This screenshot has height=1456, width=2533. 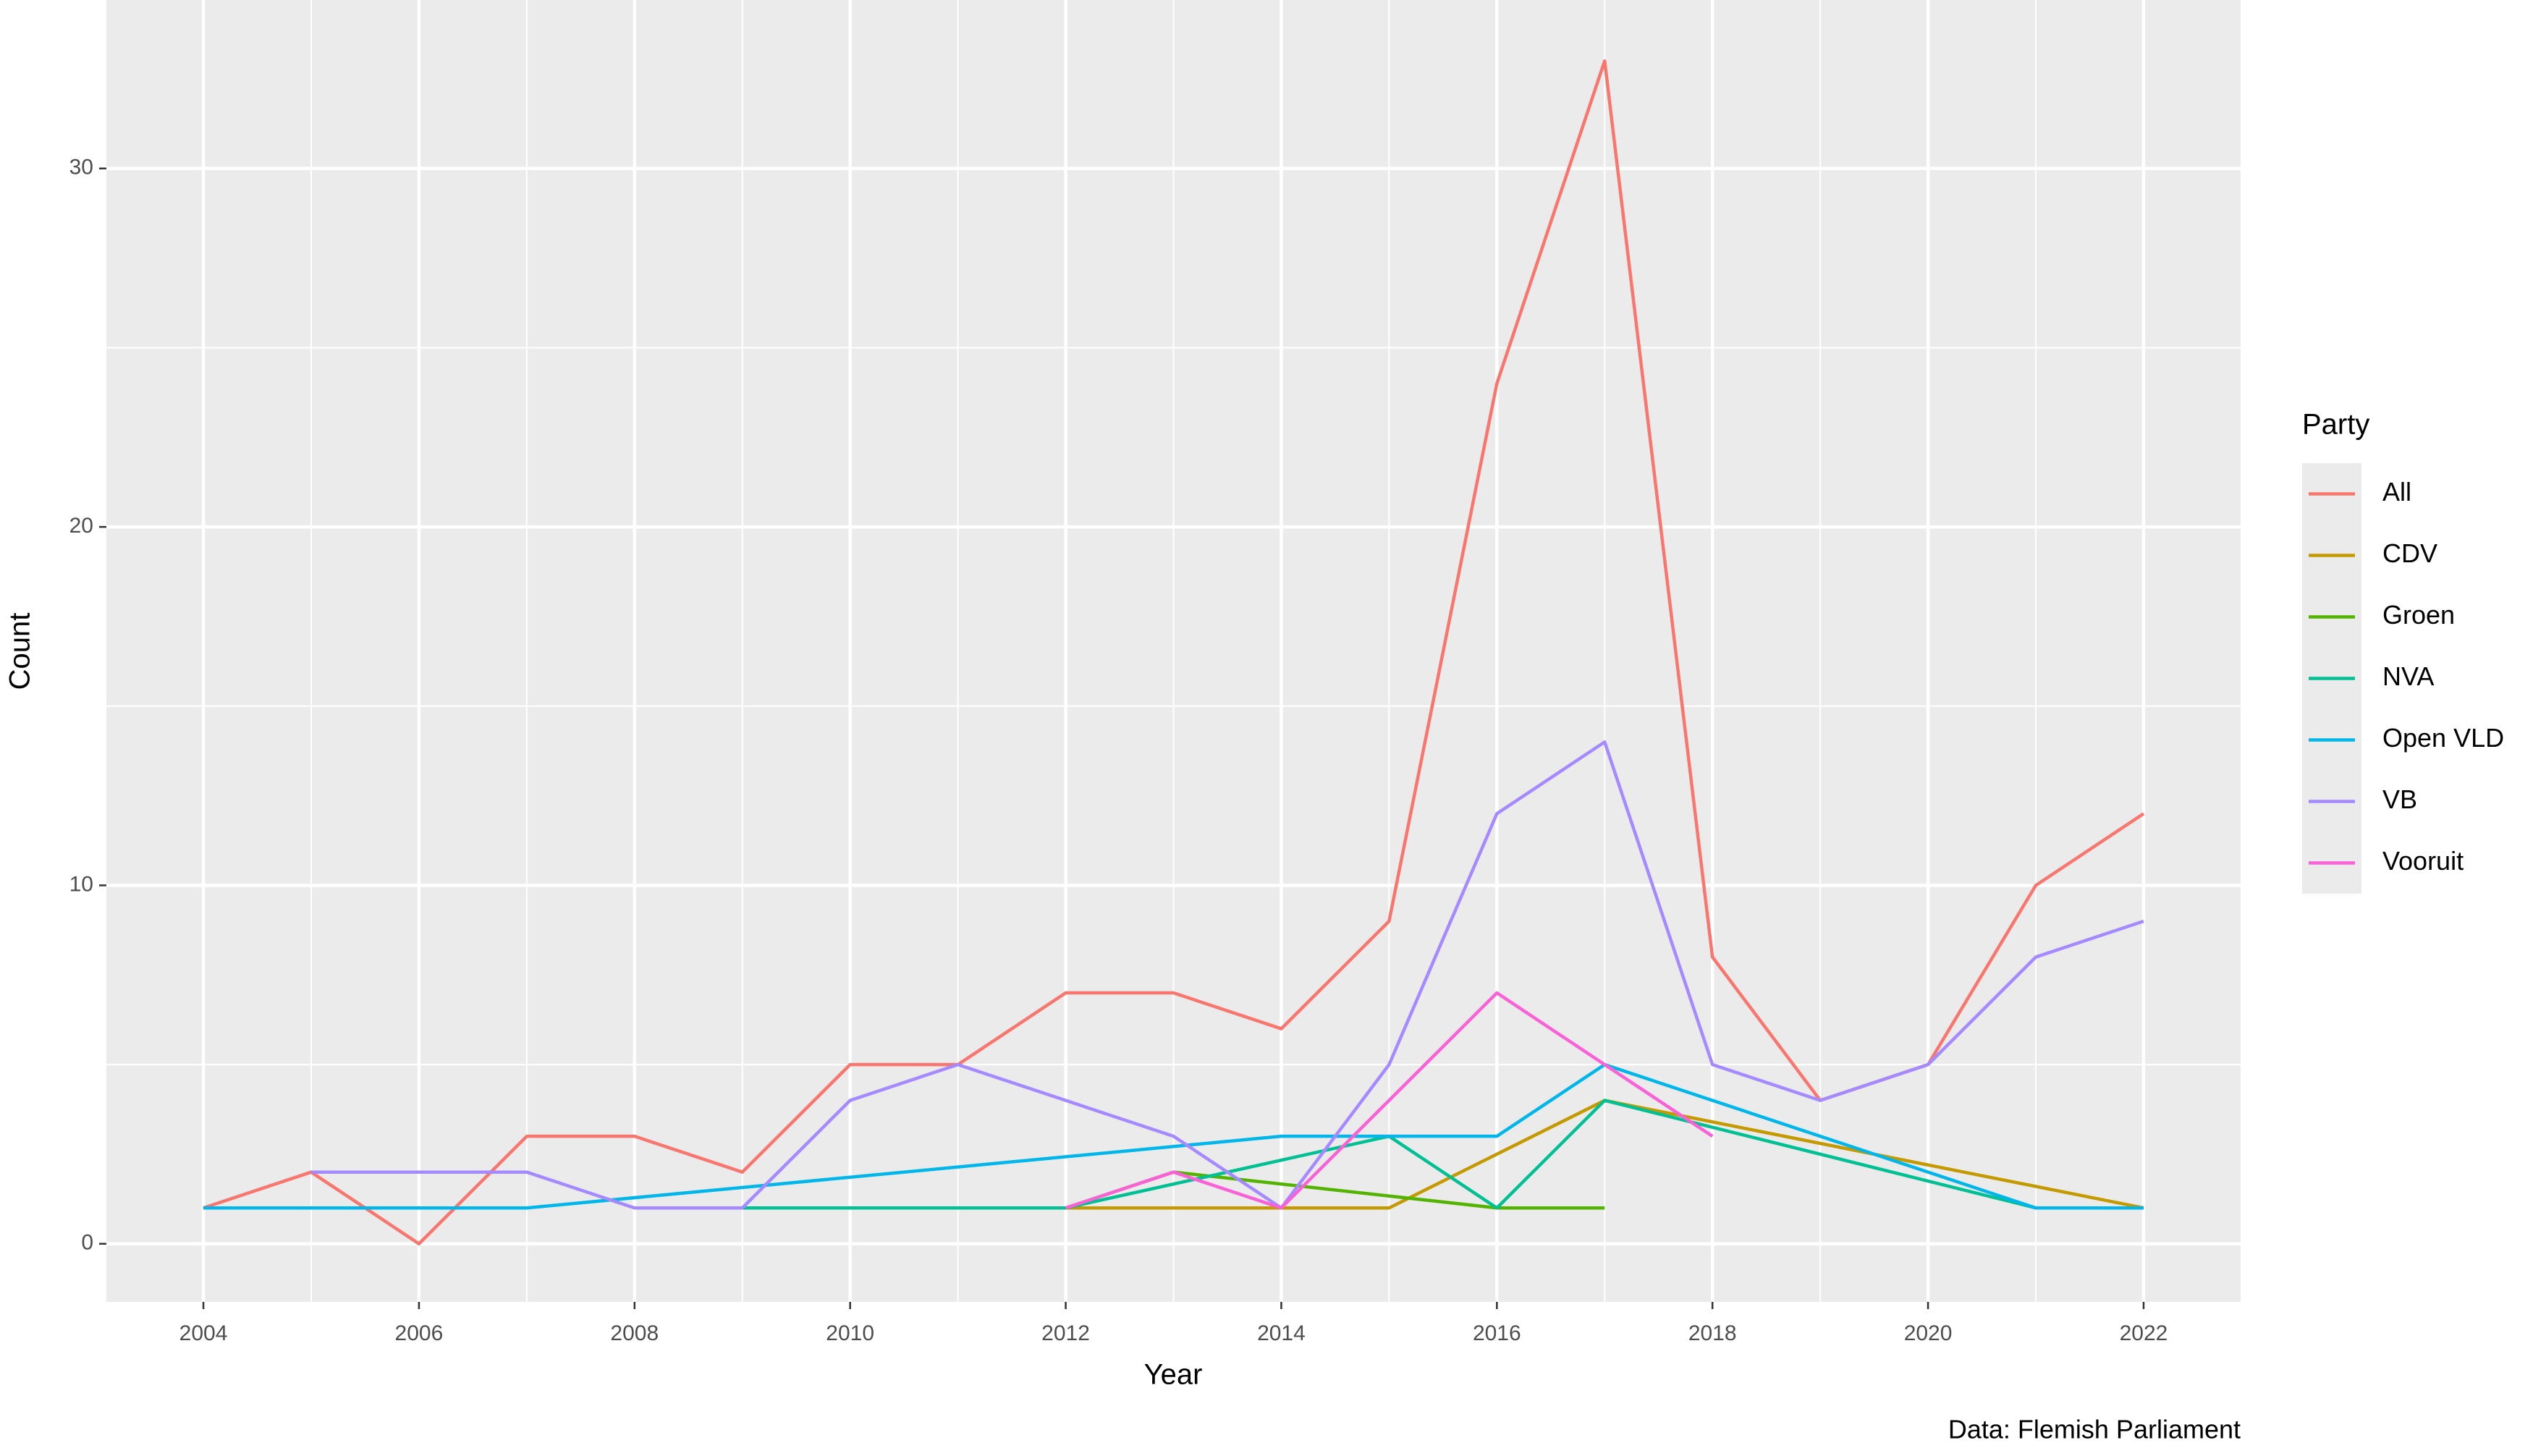 I want to click on x-tick-label: 2008, so click(x=635, y=1333).